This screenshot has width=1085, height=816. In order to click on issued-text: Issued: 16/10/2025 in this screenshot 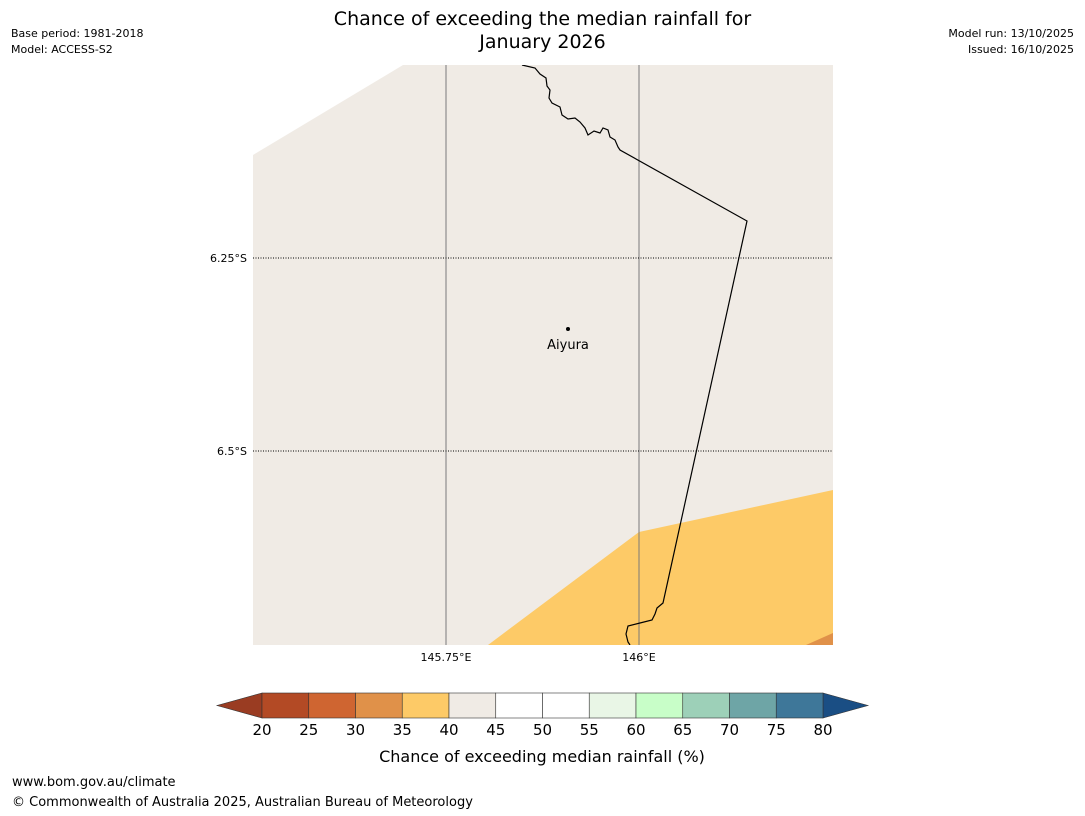, I will do `click(1020, 49)`.